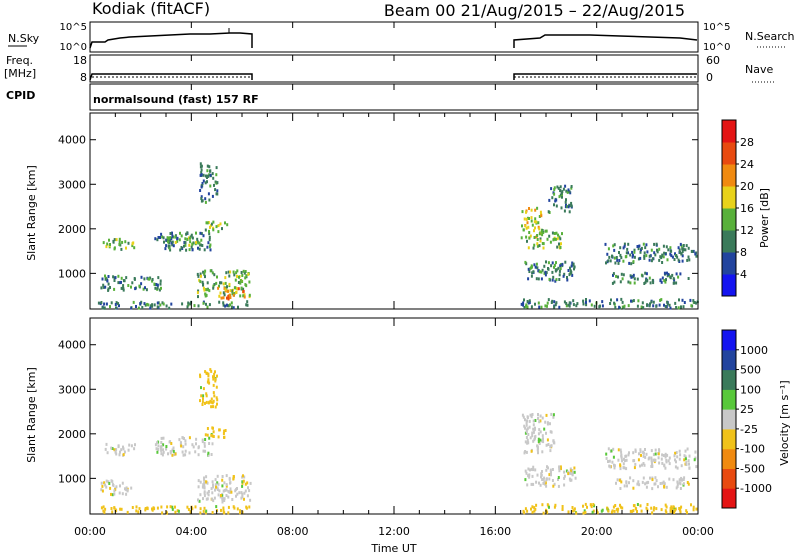  Describe the element at coordinates (90, 531) in the screenshot. I see `x-tick-label: 00:00` at that location.